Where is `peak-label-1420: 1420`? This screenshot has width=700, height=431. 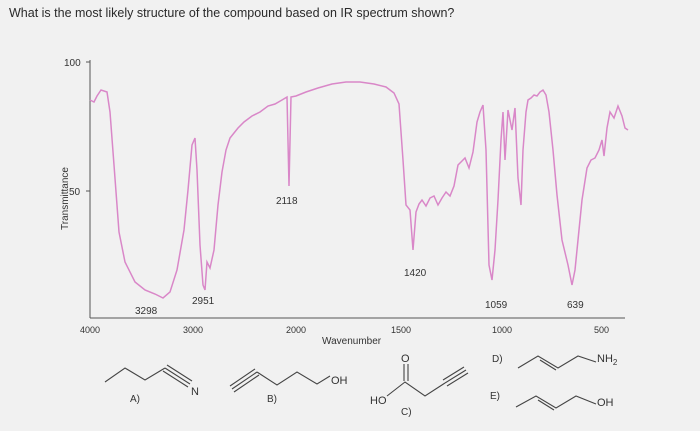
peak-label-1420: 1420 is located at coordinates (415, 273).